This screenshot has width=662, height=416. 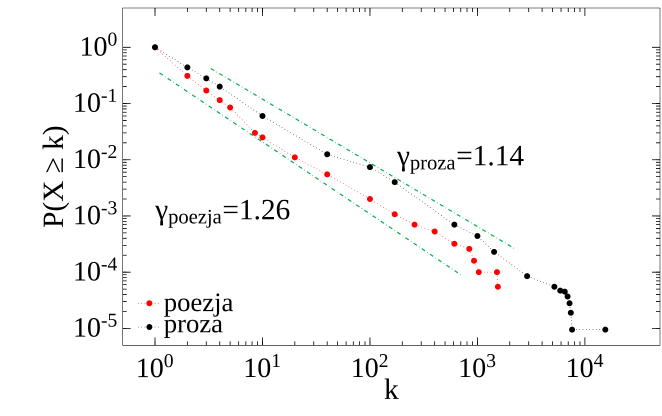 What do you see at coordinates (460, 160) in the screenshot?
I see `annotation: γ$_{proza}$=1.14` at bounding box center [460, 160].